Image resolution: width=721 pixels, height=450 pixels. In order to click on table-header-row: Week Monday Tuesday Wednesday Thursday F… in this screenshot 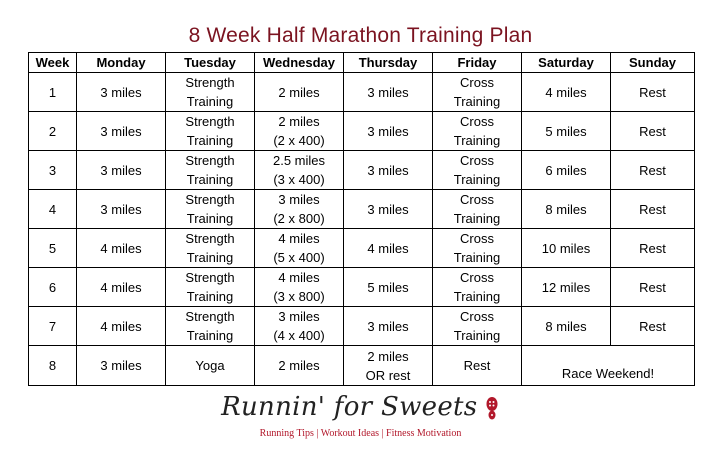, I will do `click(361, 62)`.